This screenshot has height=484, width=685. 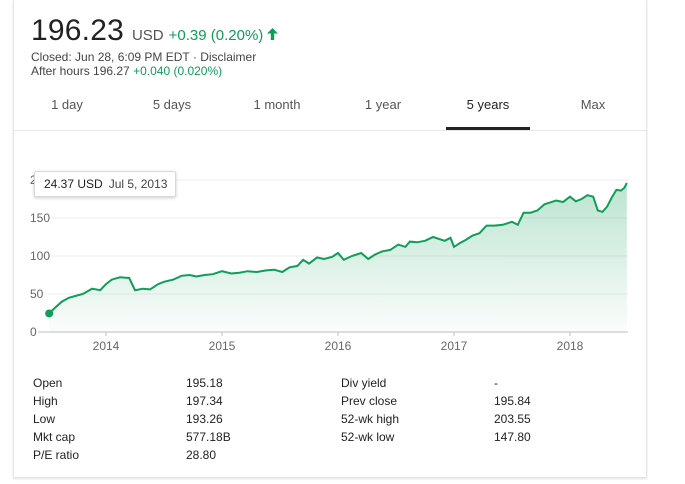 What do you see at coordinates (436, 419) in the screenshot?
I see `stat-52wk-high: 52-wk high 203.55` at bounding box center [436, 419].